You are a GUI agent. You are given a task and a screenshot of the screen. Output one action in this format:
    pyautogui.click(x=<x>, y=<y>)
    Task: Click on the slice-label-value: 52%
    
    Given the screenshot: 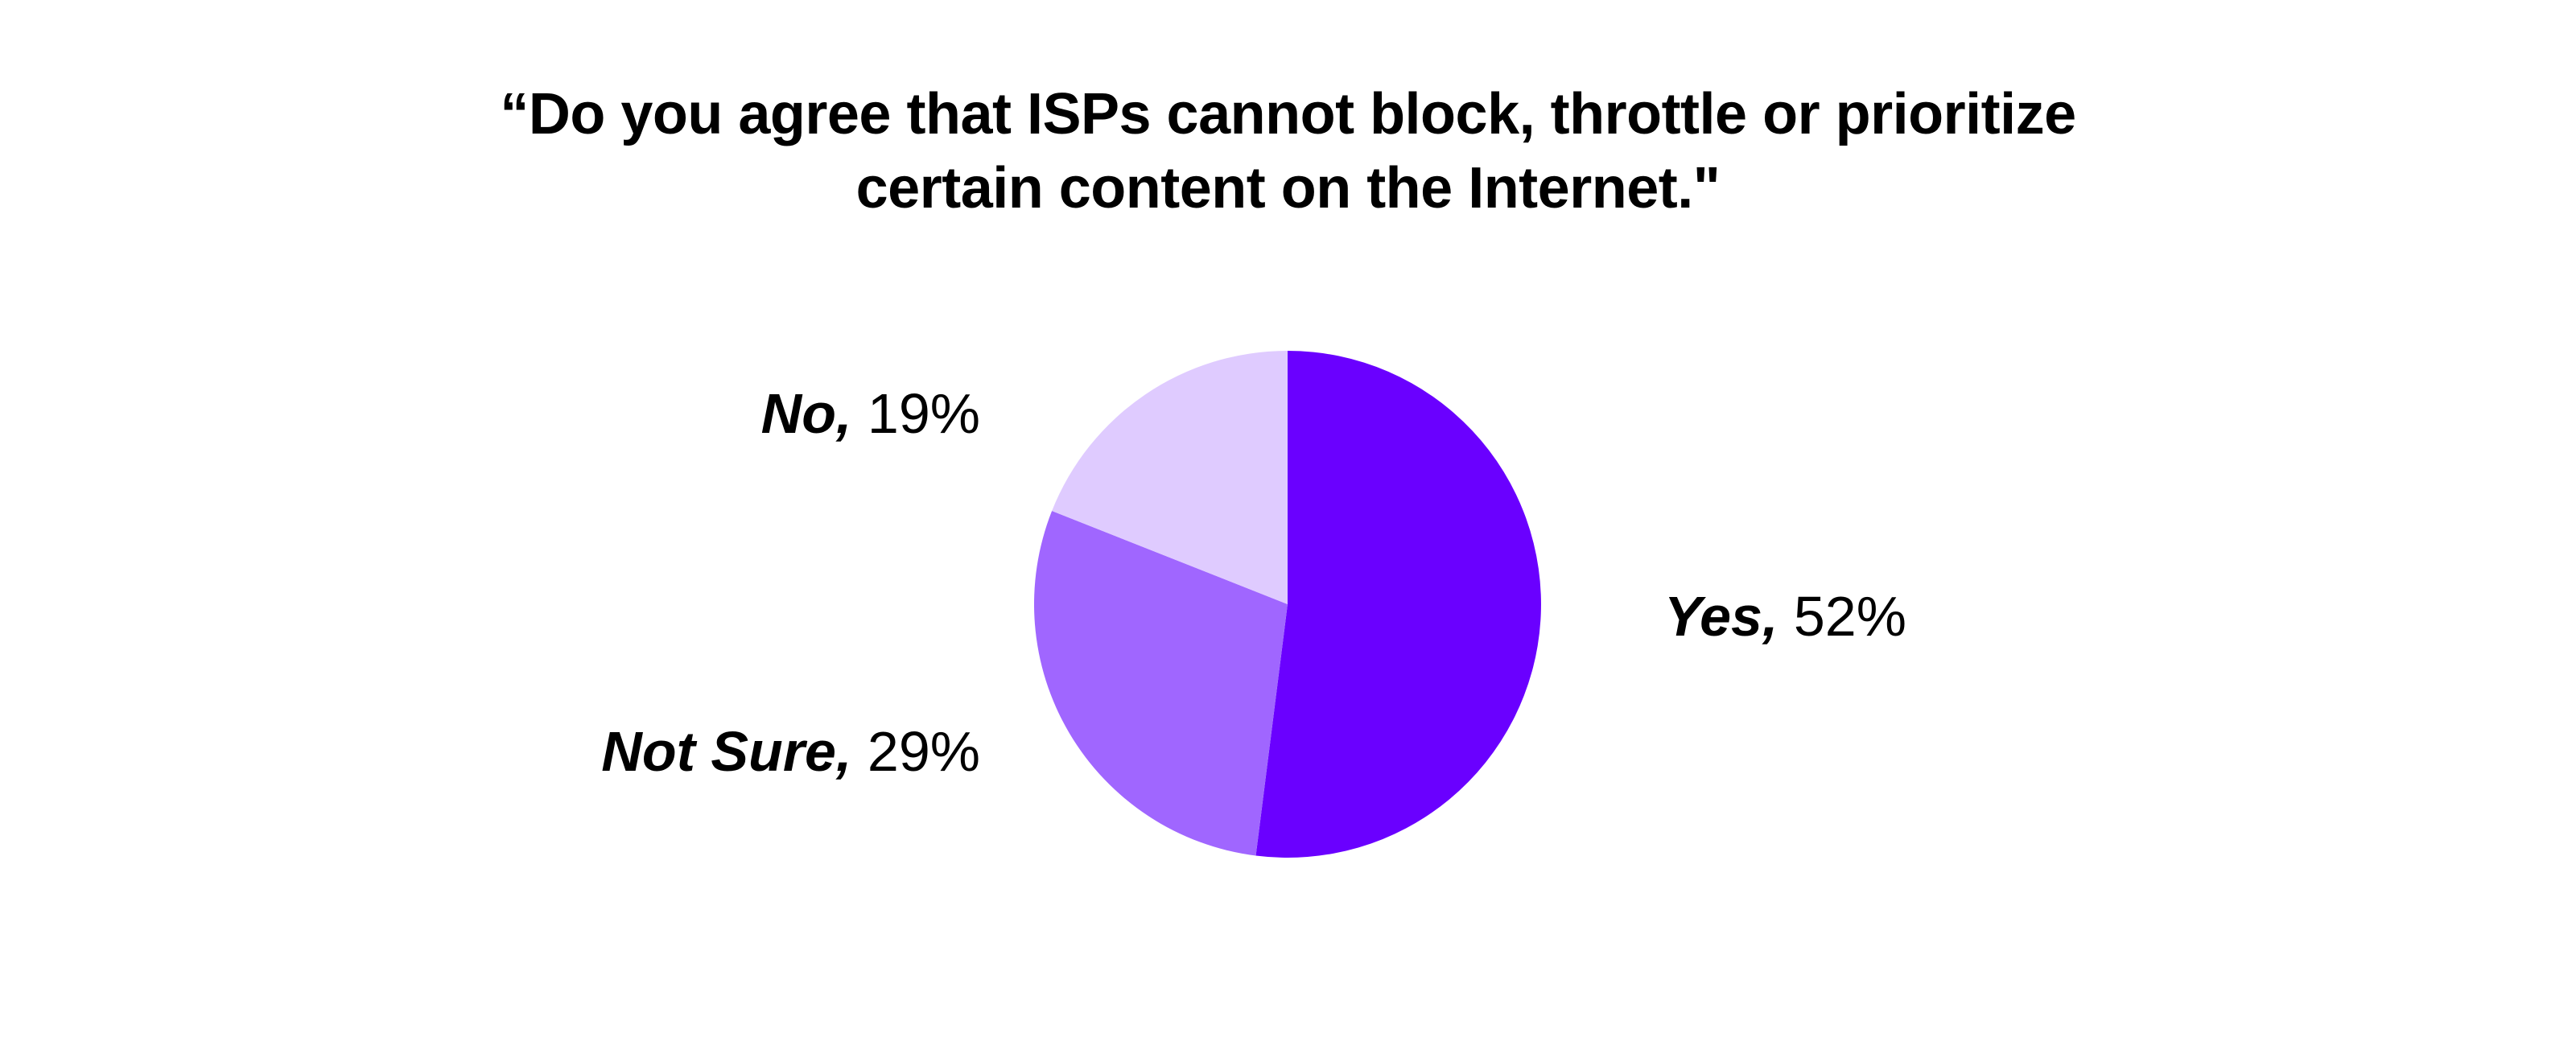 What is the action you would take?
    pyautogui.click(x=1842, y=616)
    